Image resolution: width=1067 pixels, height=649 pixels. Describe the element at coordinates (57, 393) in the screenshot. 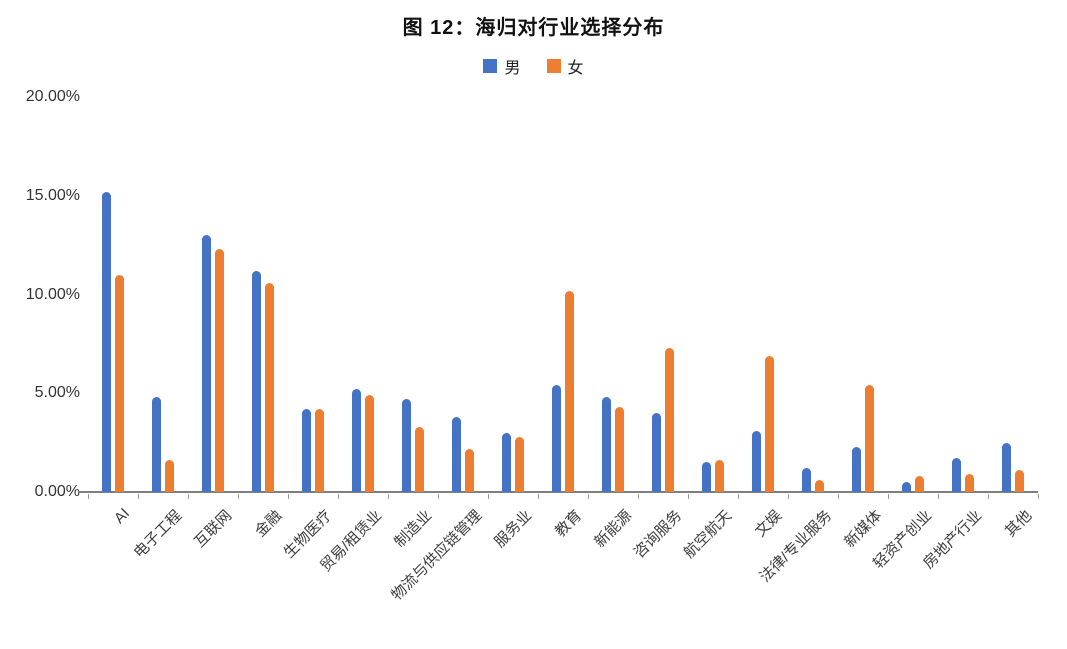

I see `y-tick-label: 5.00%` at that location.